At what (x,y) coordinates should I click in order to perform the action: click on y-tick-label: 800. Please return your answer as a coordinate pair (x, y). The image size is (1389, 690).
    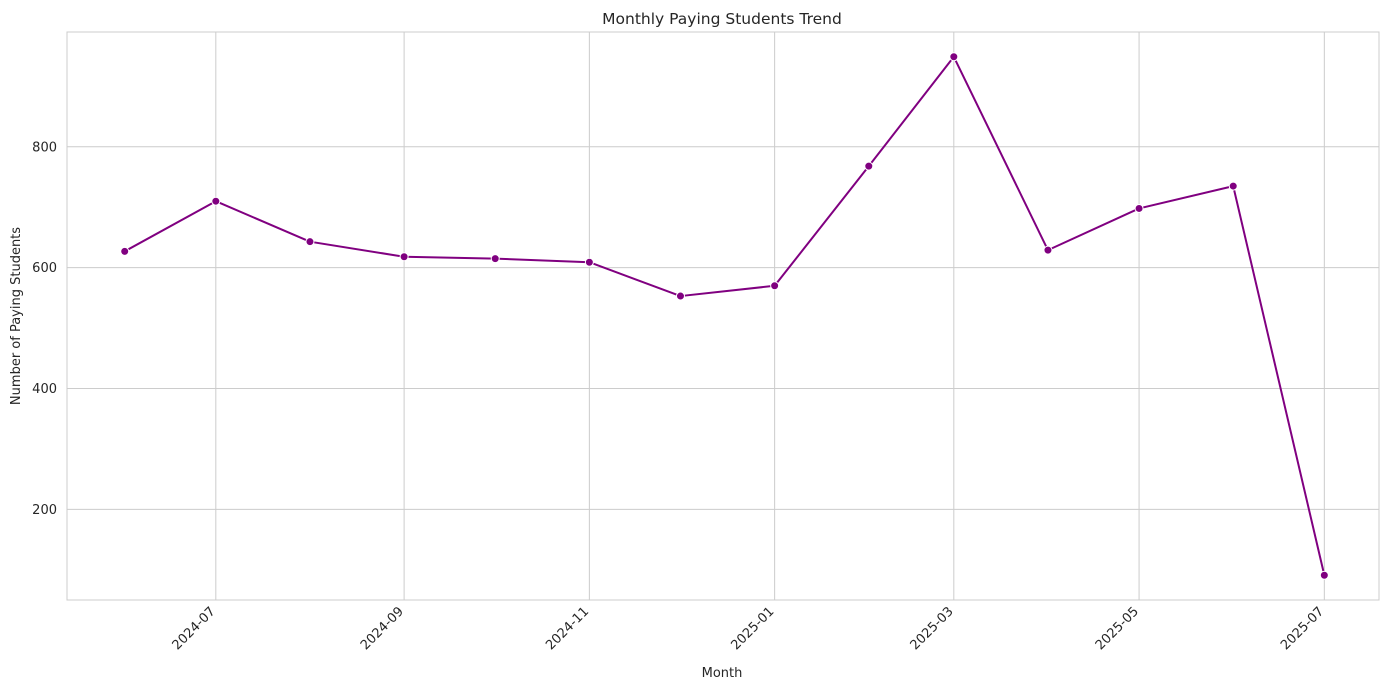
    Looking at the image, I should click on (44, 147).